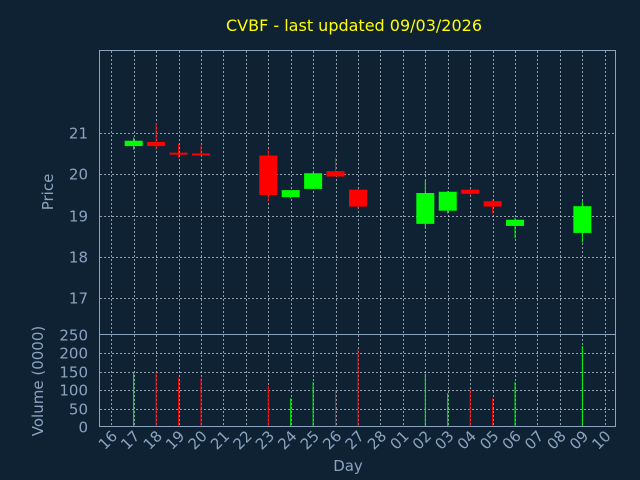 Image resolution: width=640 pixels, height=480 pixels. Describe the element at coordinates (78, 258) in the screenshot. I see `price-tick-label: 18` at that location.